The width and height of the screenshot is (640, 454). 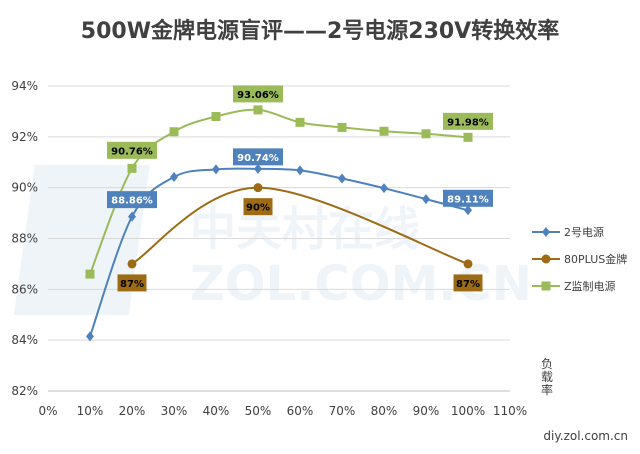 I want to click on x-tick-label: 80%, so click(x=384, y=411).